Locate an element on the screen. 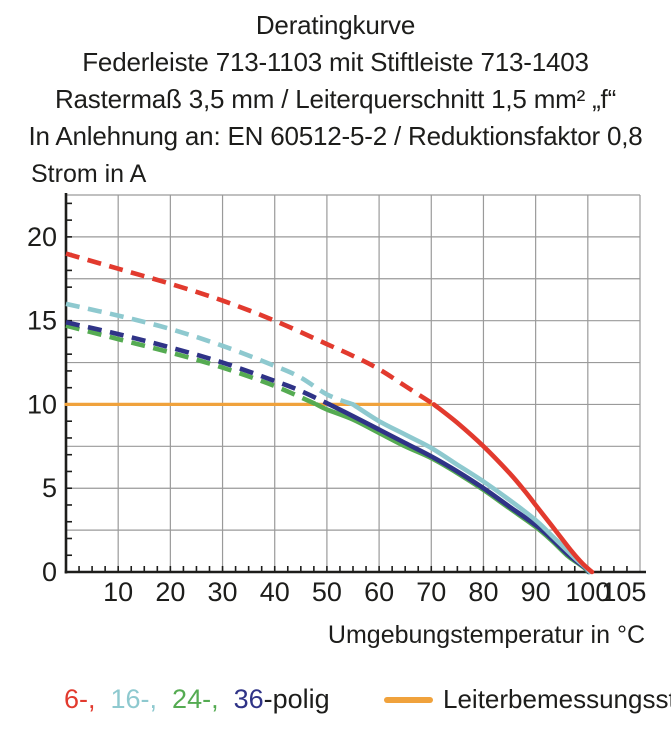  legend-pole-counts: 6-, 16-, 24-, 36 -polig is located at coordinates (197, 699).